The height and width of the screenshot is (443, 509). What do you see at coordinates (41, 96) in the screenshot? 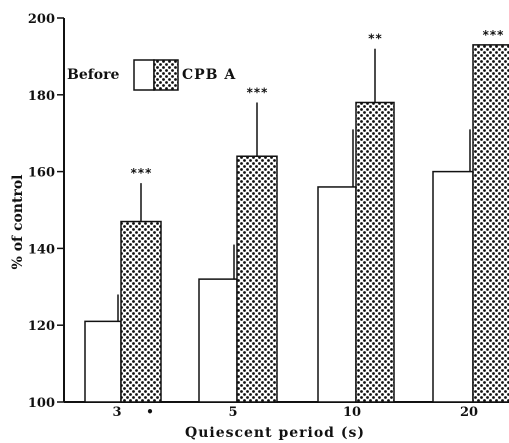
I see `y-tick-label: 180` at bounding box center [41, 96].